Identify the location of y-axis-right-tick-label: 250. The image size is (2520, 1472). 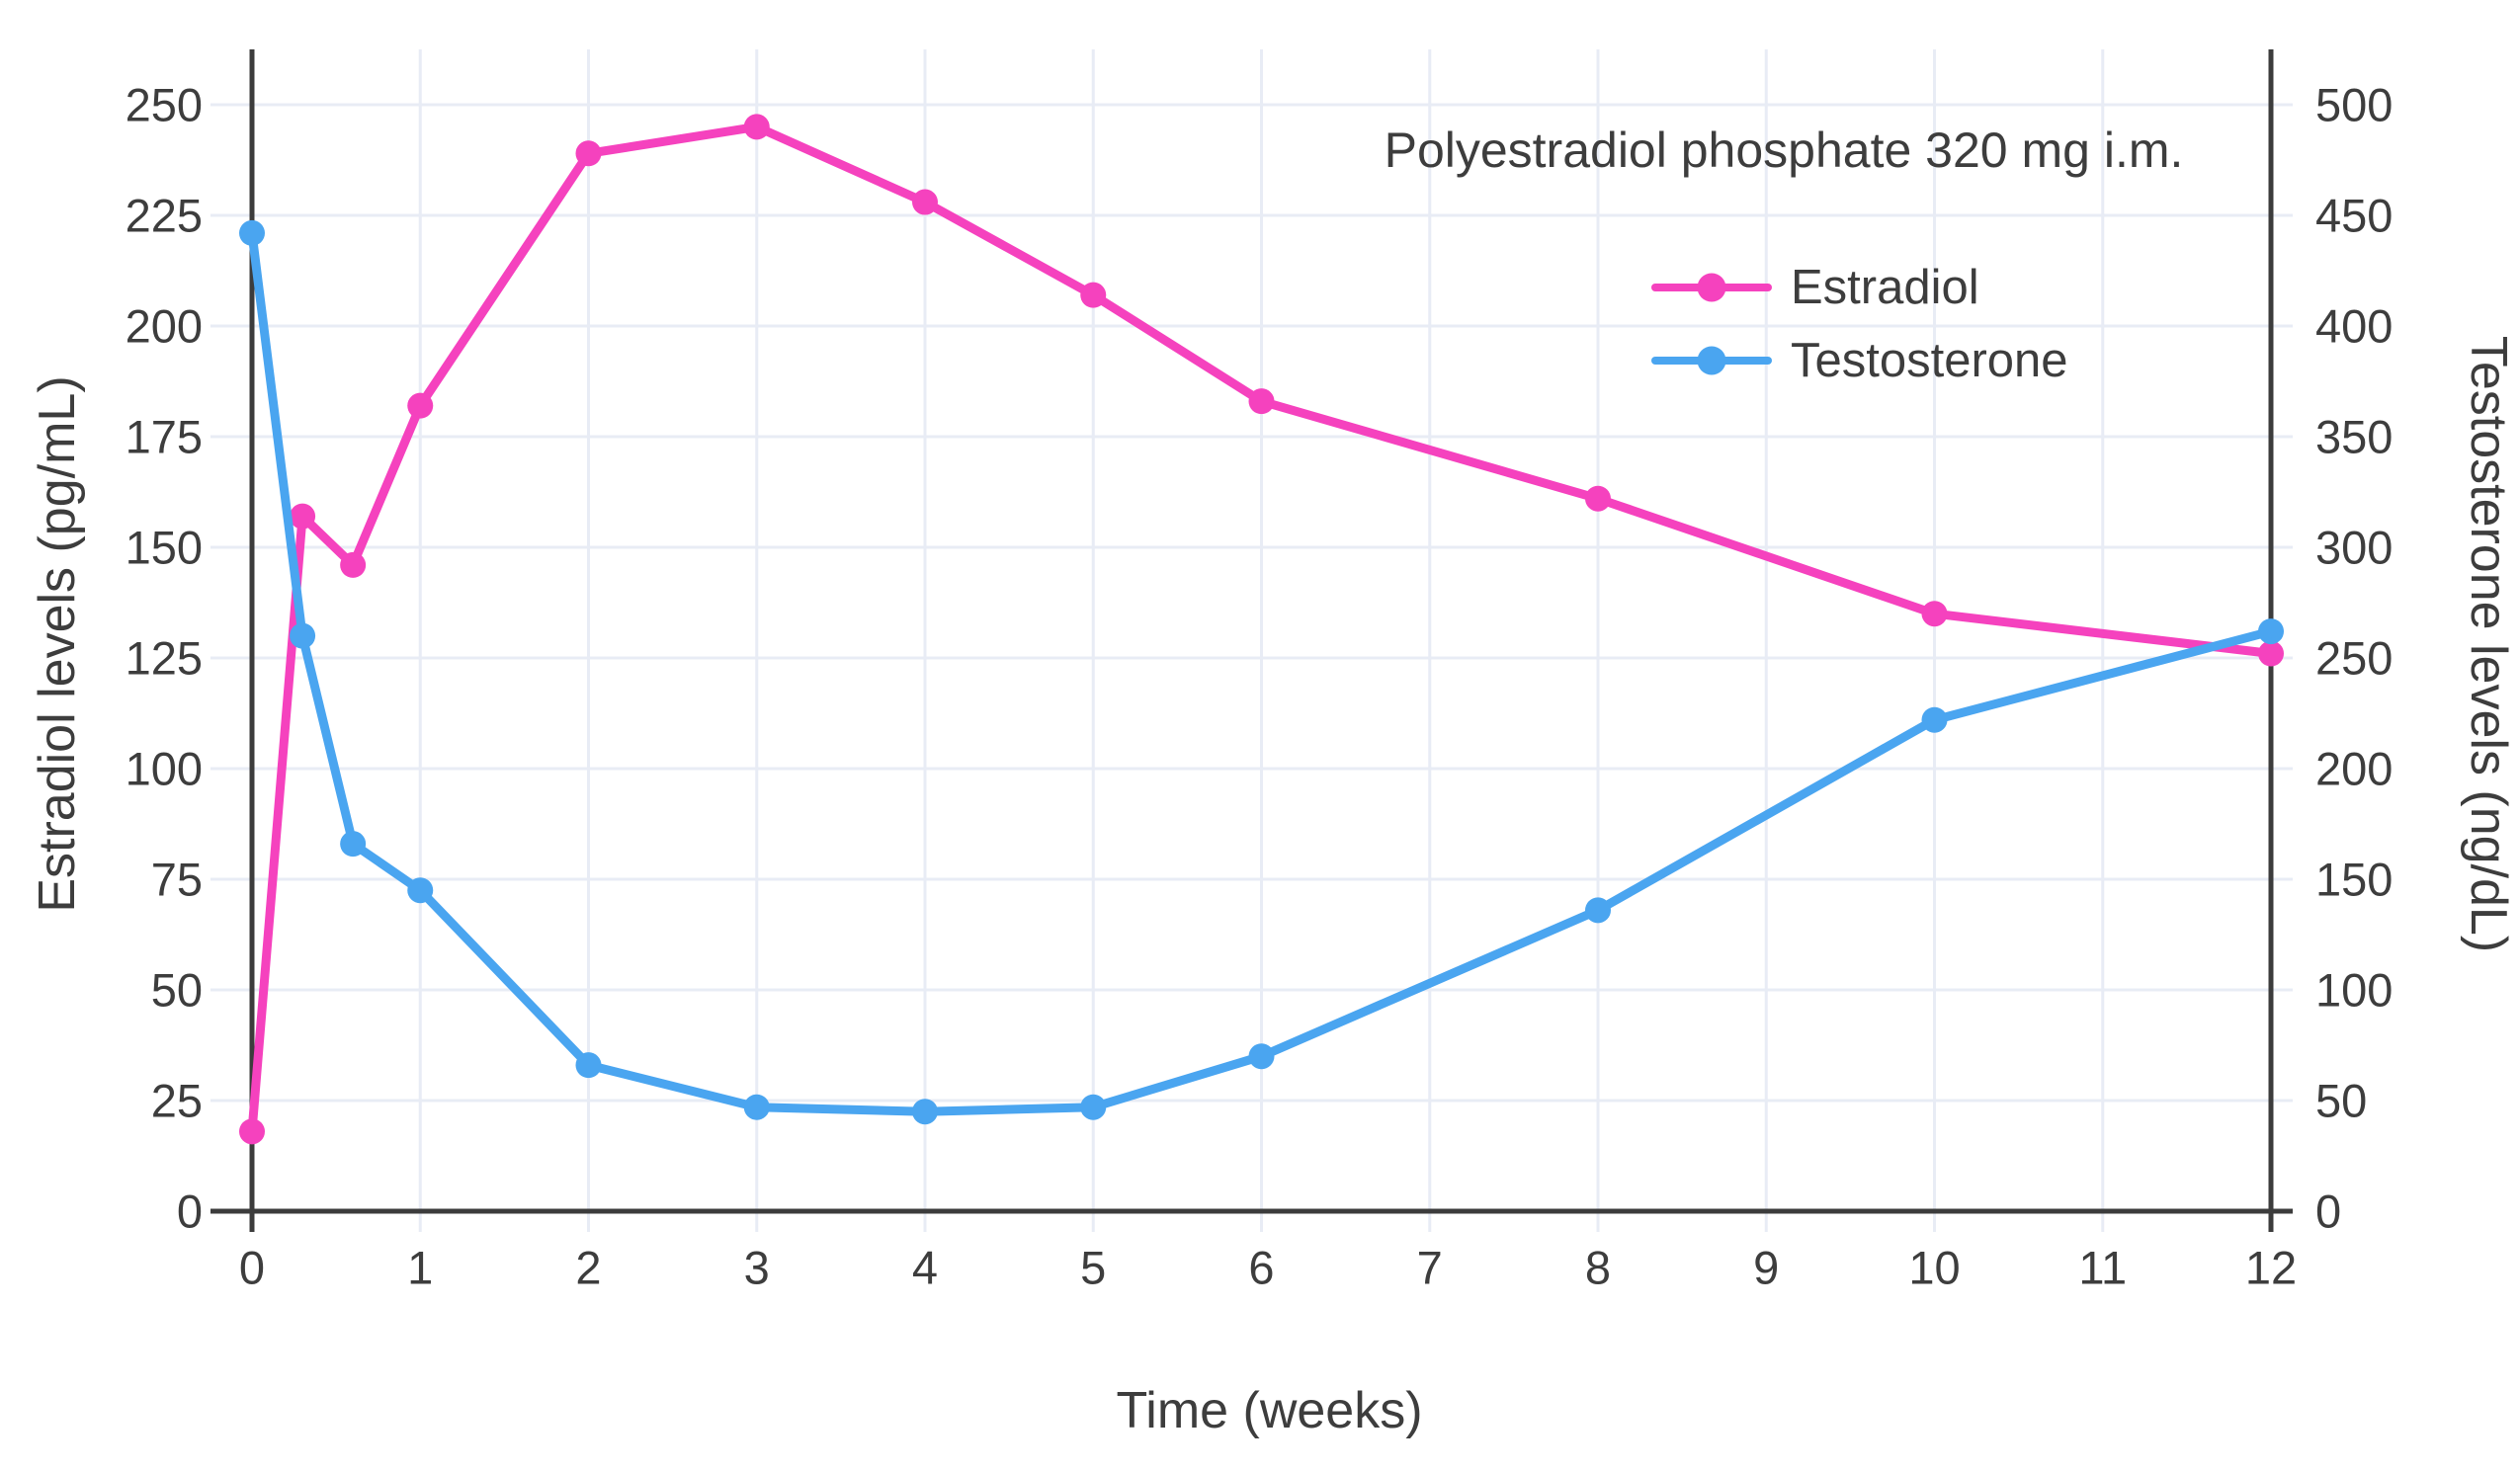
(2354, 658).